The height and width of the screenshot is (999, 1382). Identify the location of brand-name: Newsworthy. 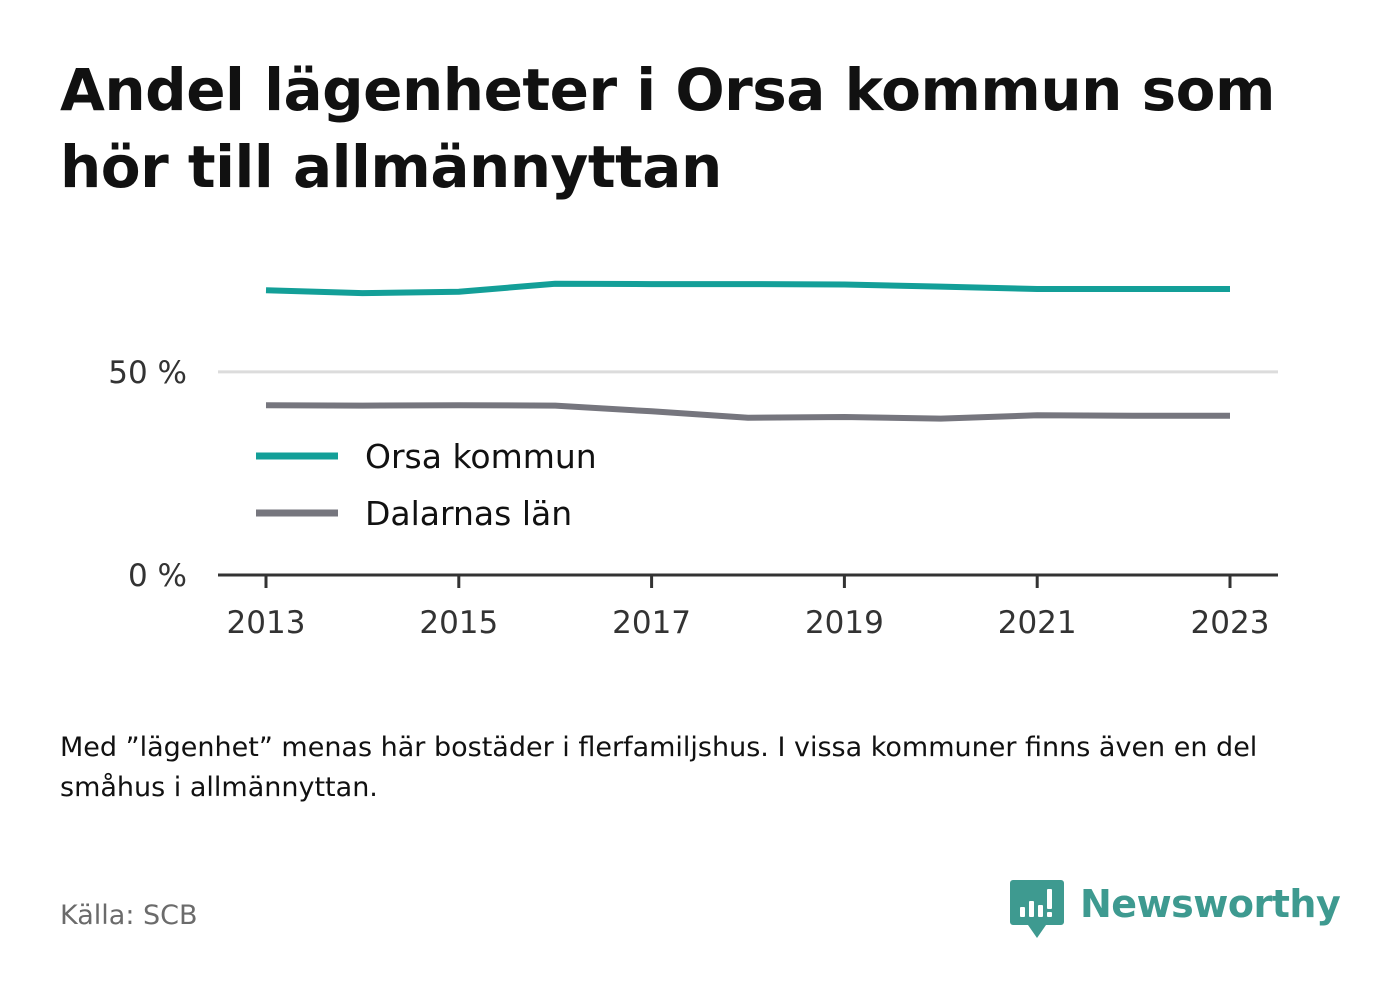
(1210, 904).